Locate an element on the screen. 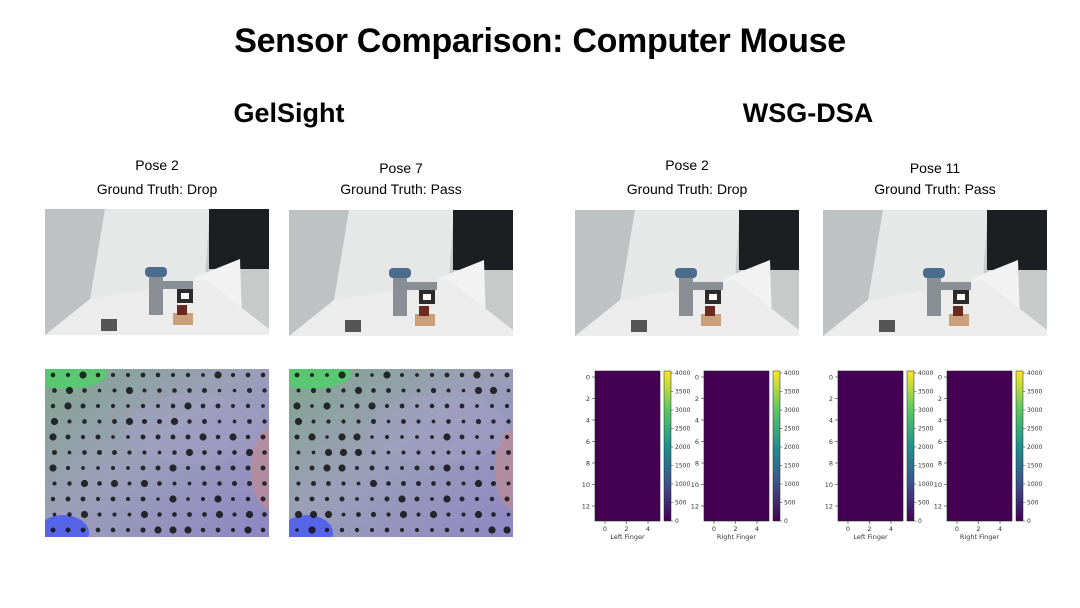 This screenshot has height=608, width=1080. finger-axis-label: Right Finger is located at coordinates (979, 537).